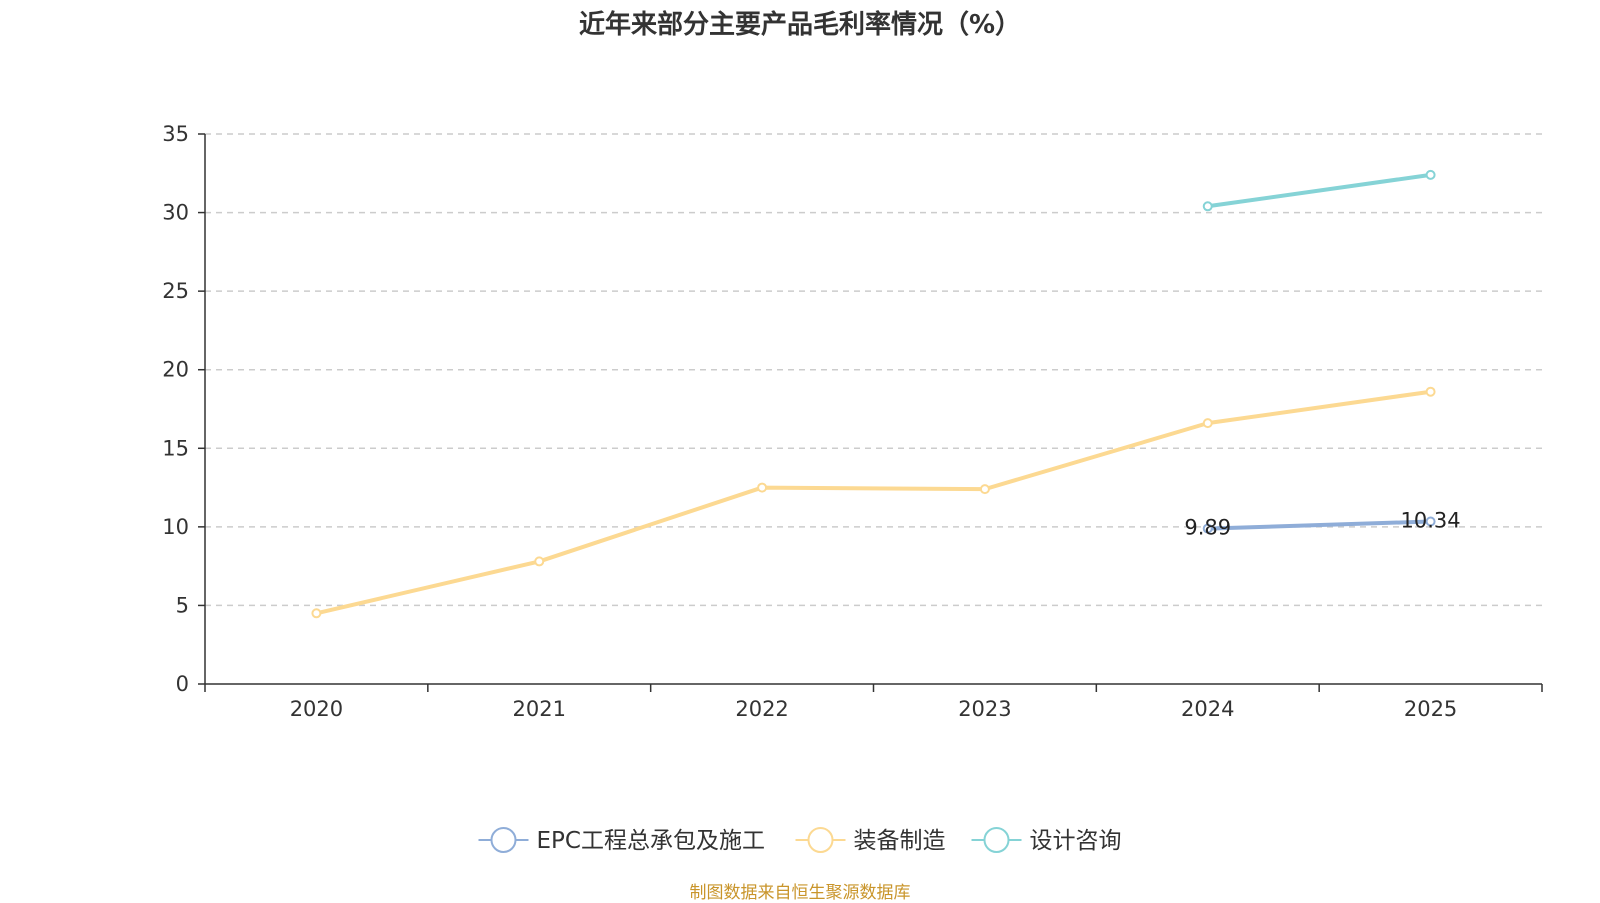  I want to click on legend-item: EPC工程总承包及施工, so click(621, 840).